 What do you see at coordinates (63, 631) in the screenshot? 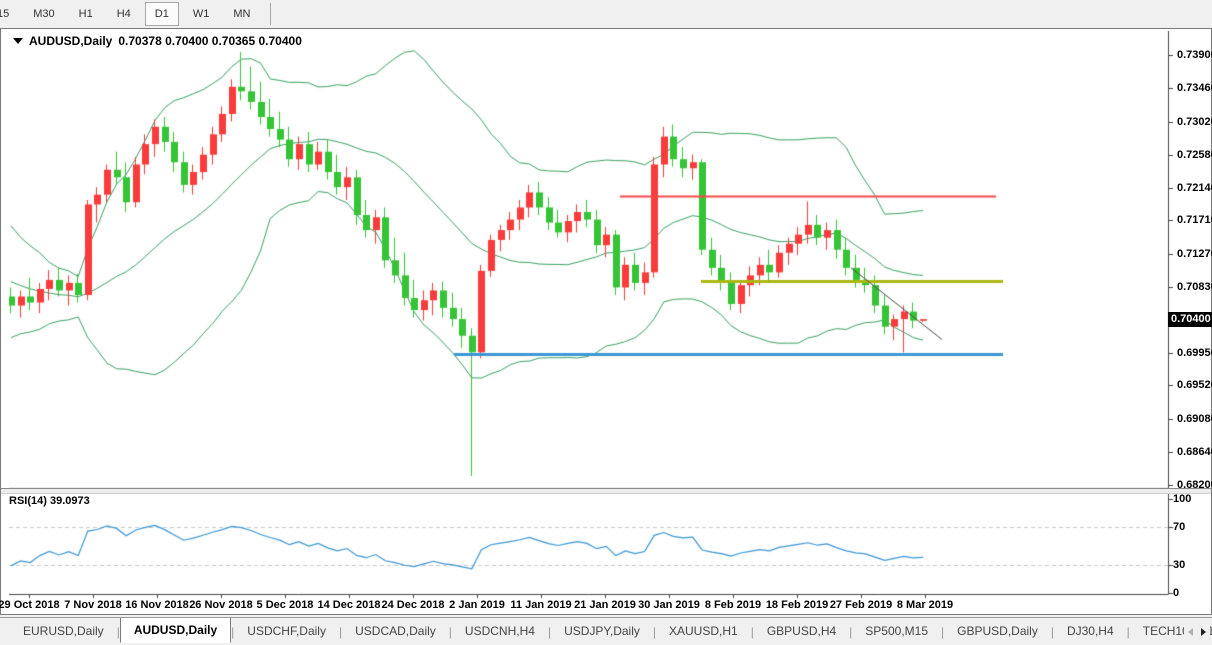
I see `symbol-tab-eurusd-daily: EURUSD,Daily` at bounding box center [63, 631].